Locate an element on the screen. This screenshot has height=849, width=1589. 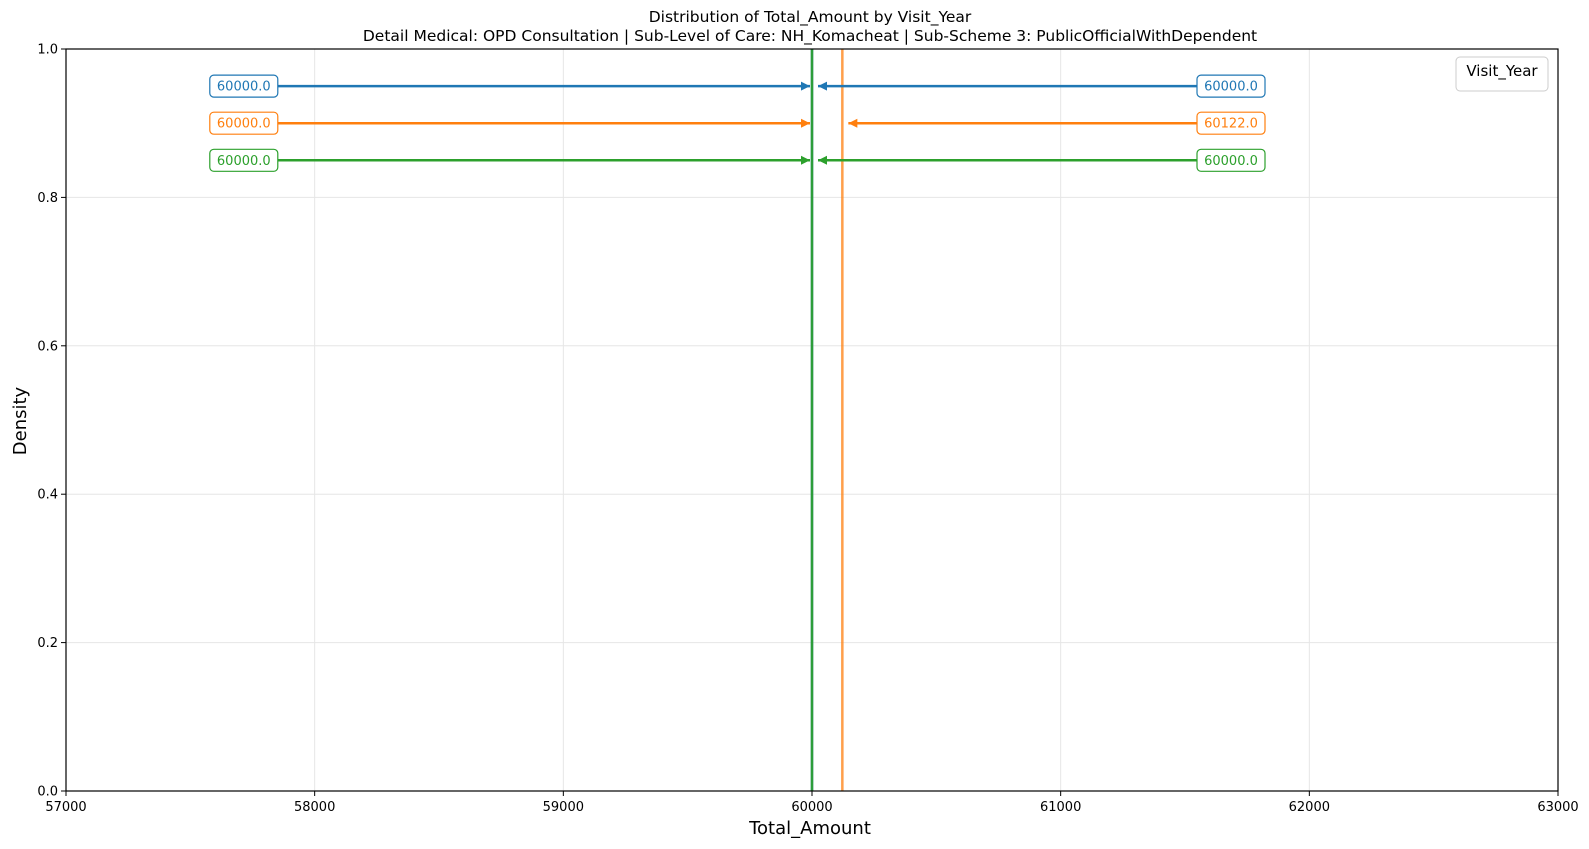
x-tick-label: 58000 is located at coordinates (314, 807).